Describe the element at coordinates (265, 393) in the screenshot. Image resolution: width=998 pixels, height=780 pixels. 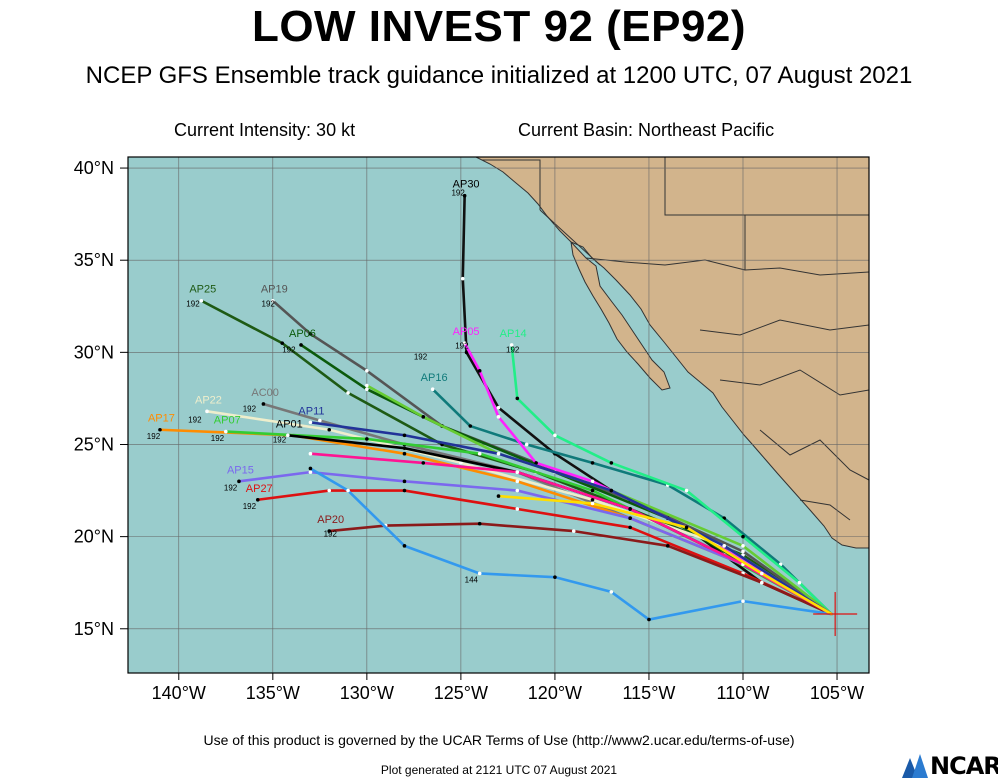
I see `track-name-label: AC00` at that location.